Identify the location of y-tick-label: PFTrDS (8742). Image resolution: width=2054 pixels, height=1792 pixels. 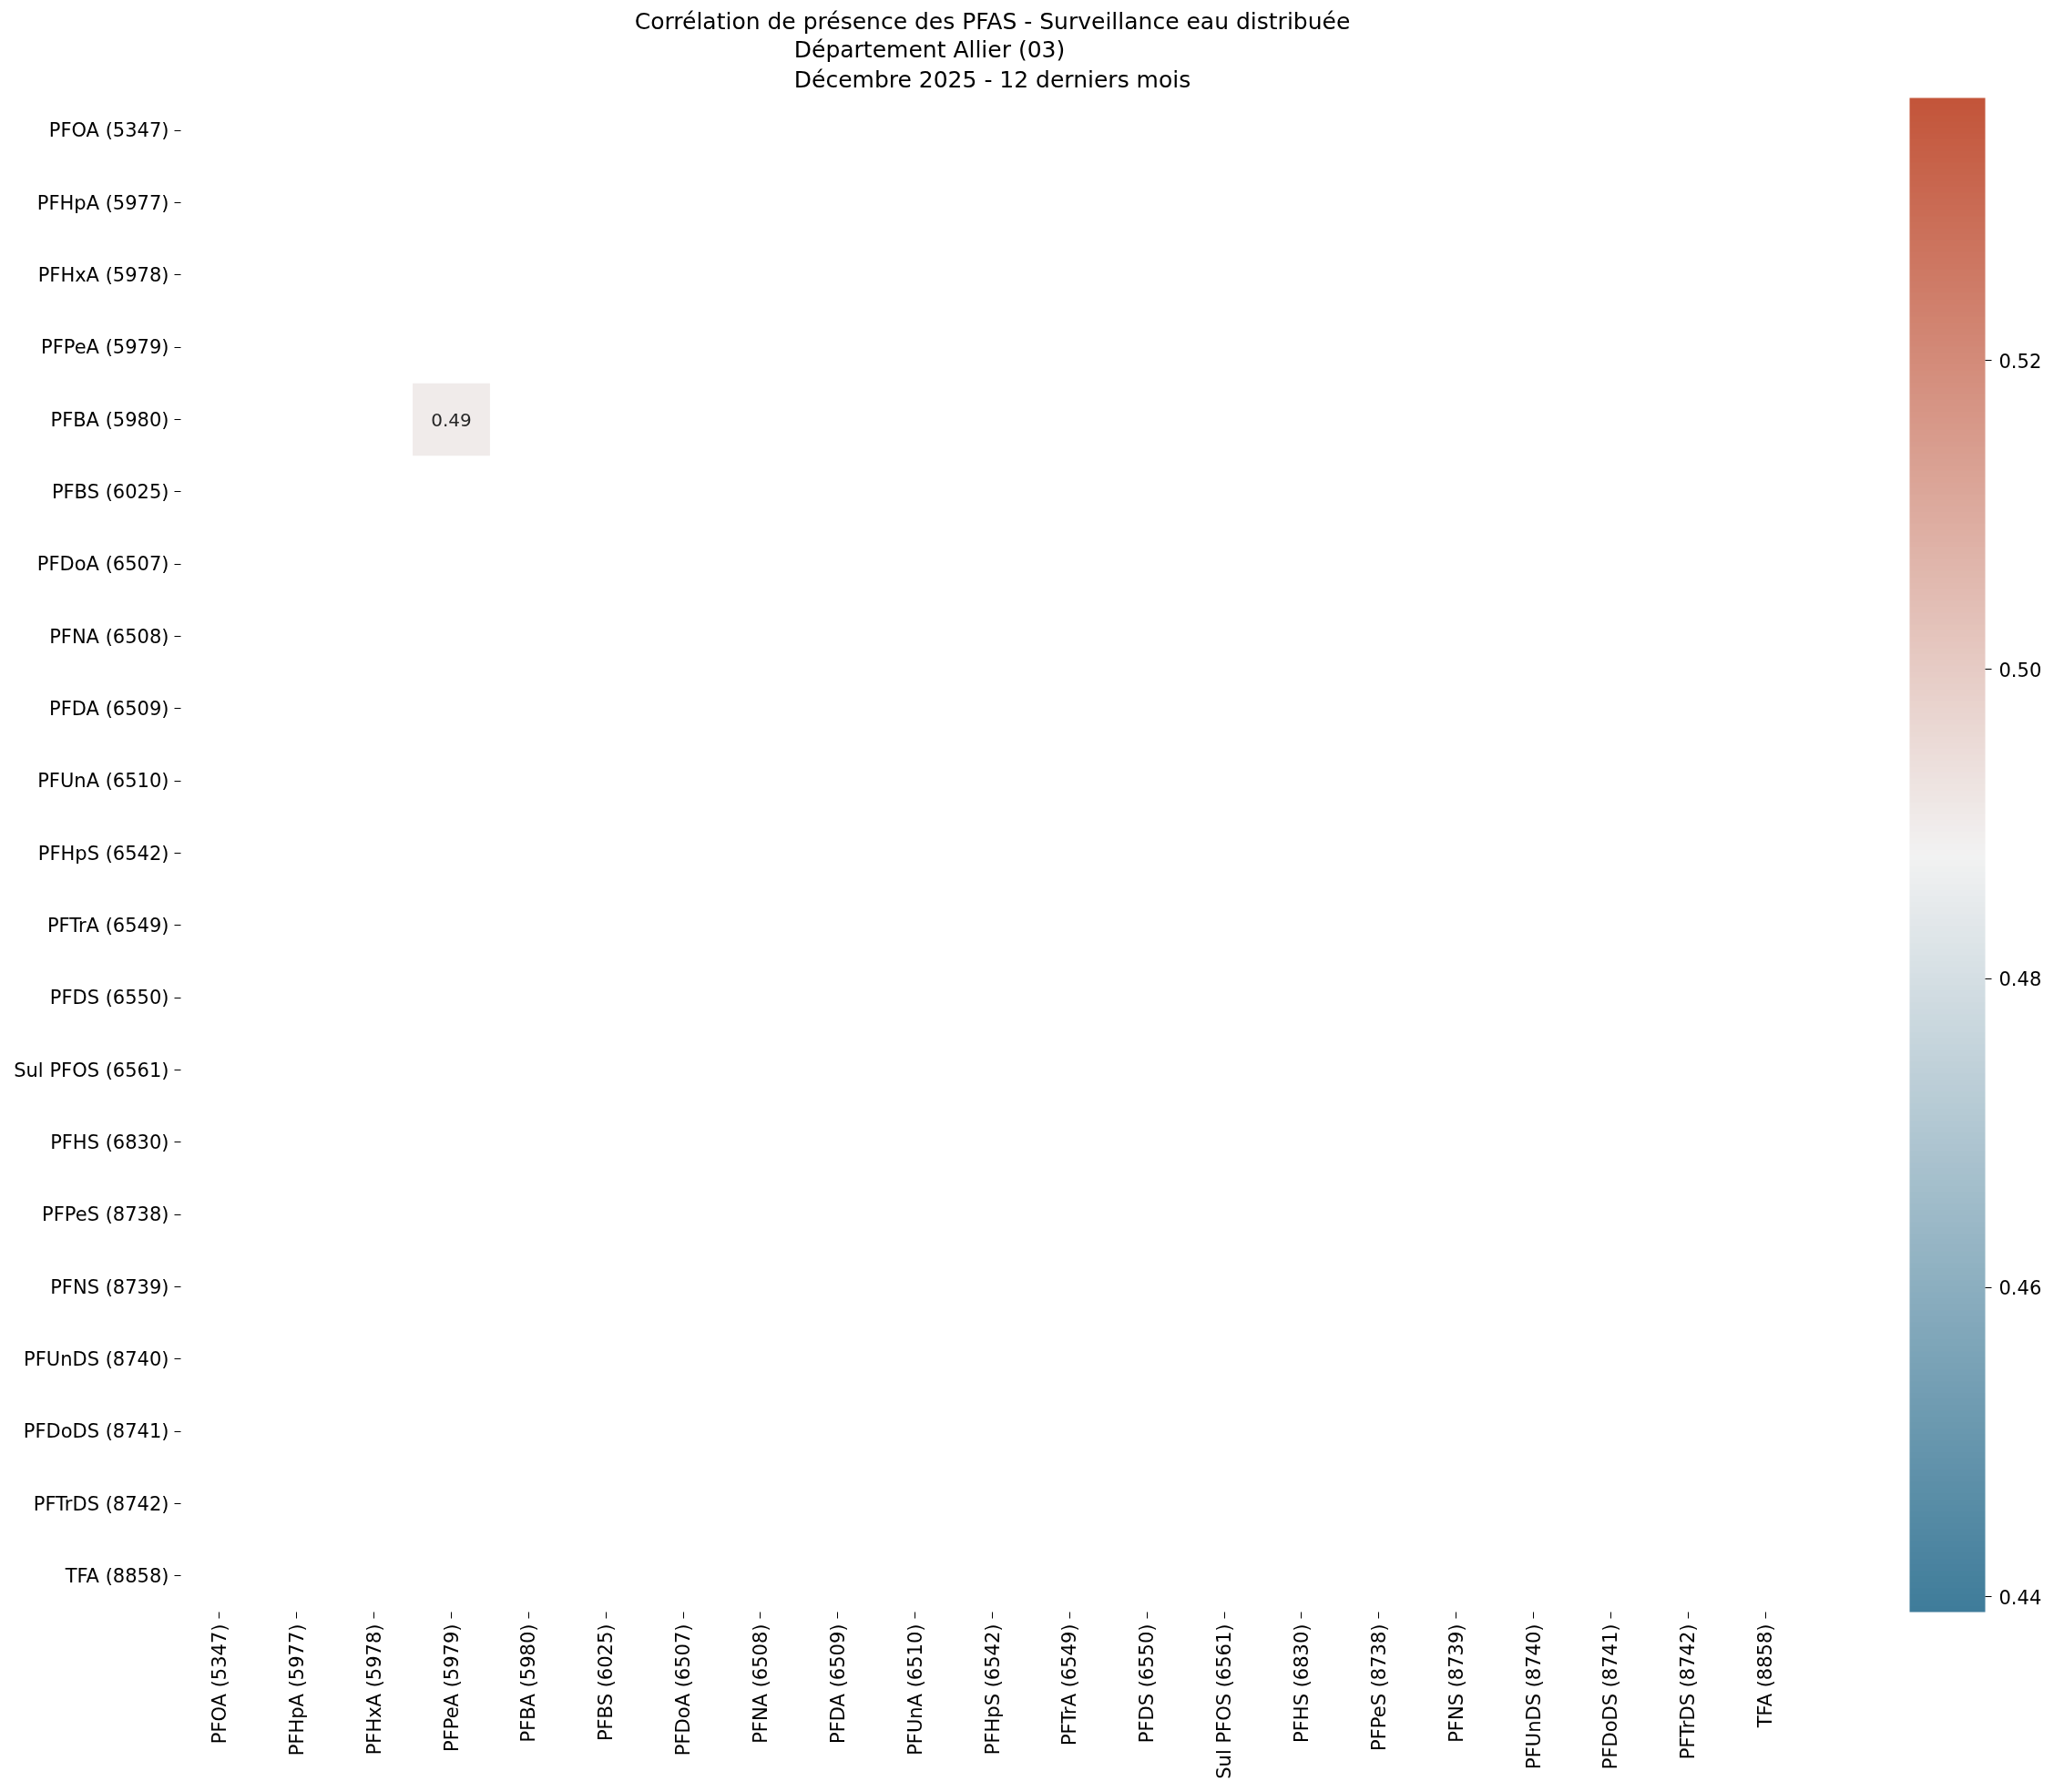
(101, 1503).